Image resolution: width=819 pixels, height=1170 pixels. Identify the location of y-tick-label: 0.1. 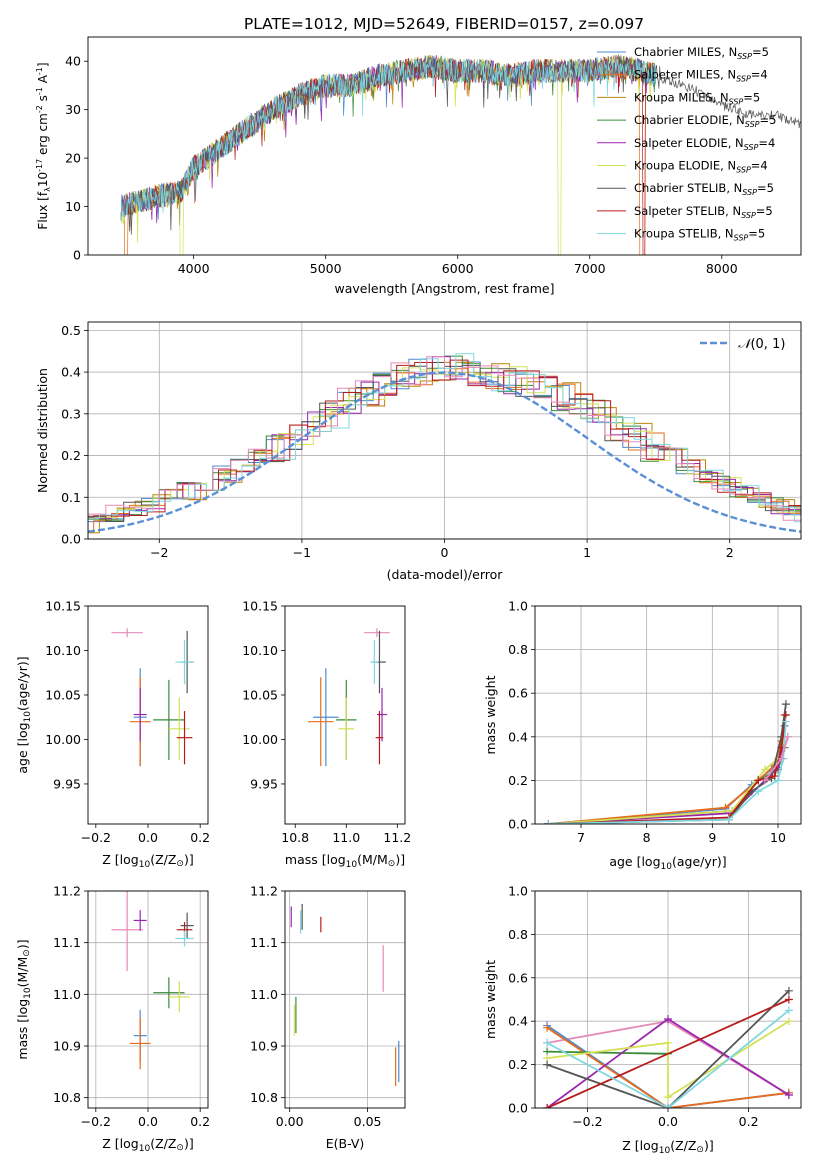
(71, 497).